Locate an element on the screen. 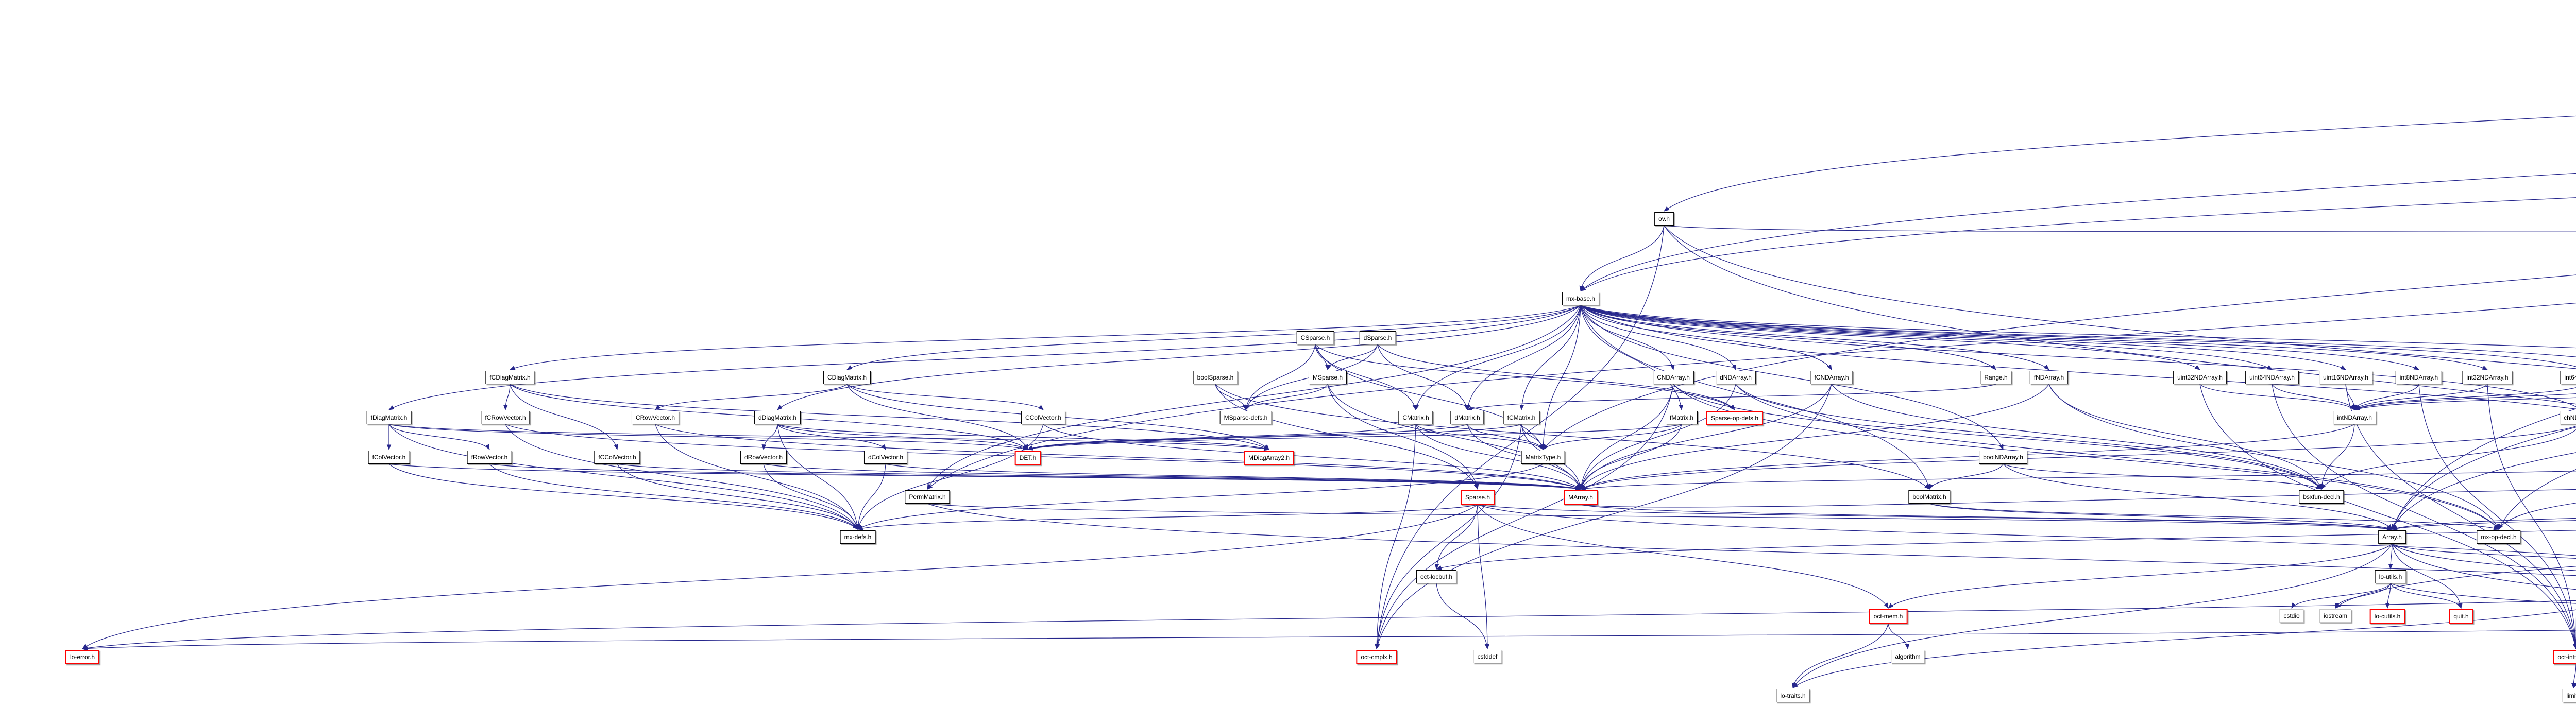  include-edge-MSparse-to-MArray is located at coordinates (1454, 437).